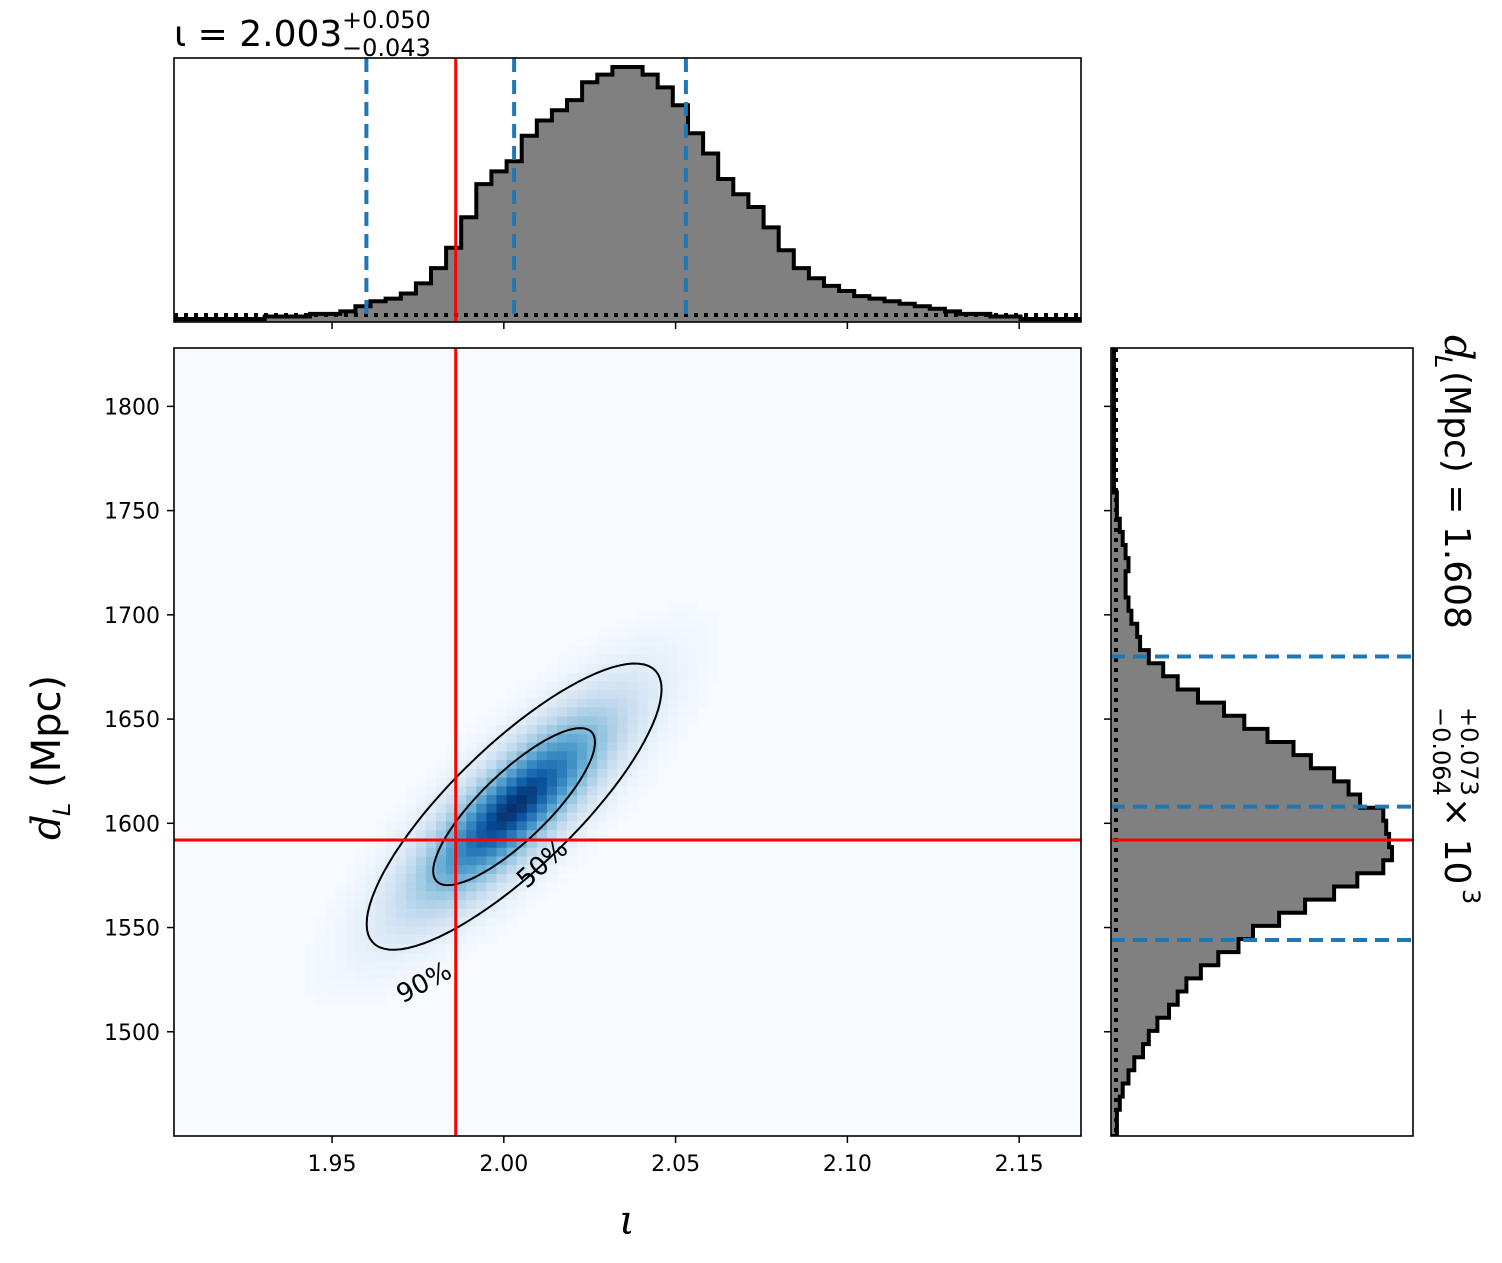 The height and width of the screenshot is (1263, 1502). I want to click on right-title-sup: +0.073, so click(1469, 751).